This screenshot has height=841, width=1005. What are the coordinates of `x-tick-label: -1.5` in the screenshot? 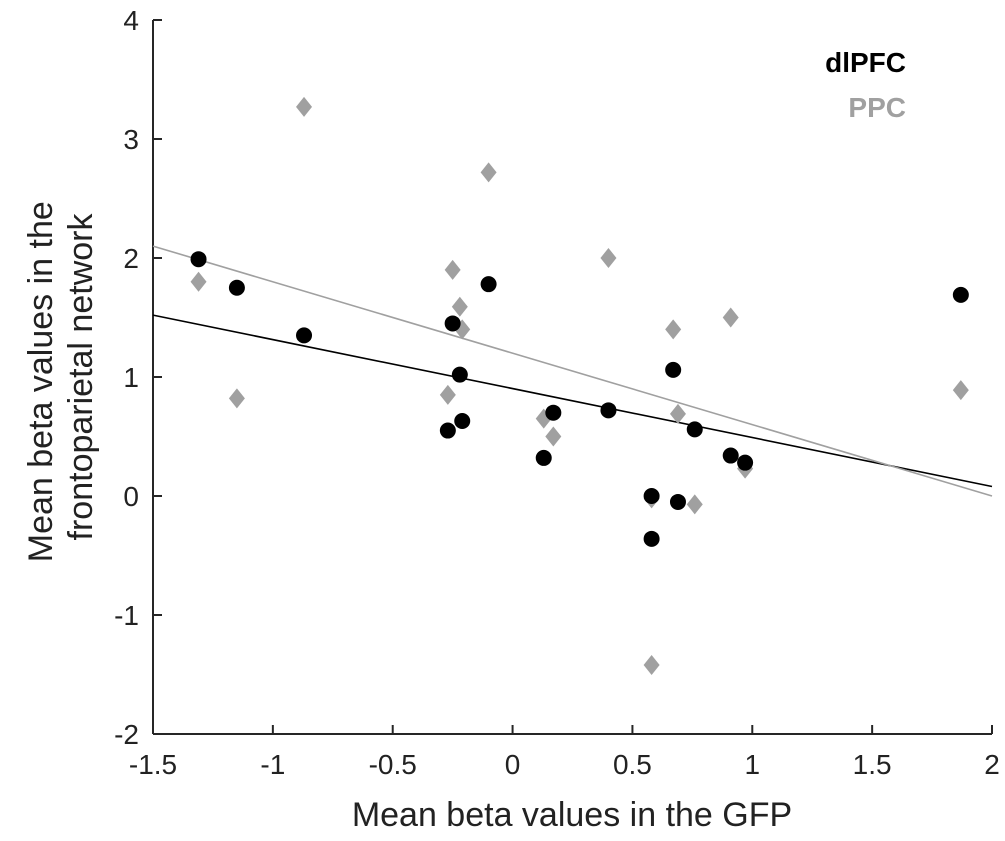 It's located at (153, 764).